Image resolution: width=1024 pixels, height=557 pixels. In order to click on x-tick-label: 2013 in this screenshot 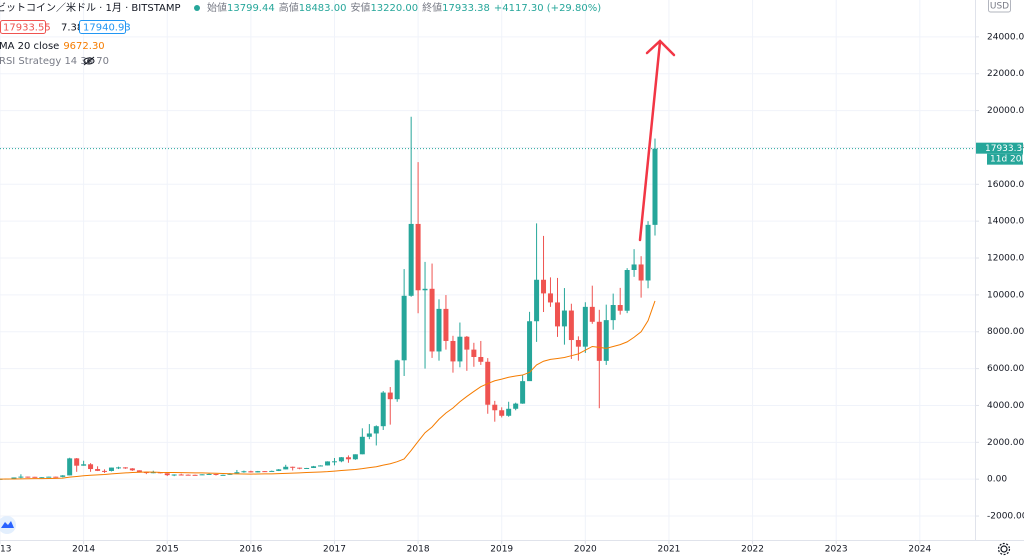, I will do `click(5, 550)`.